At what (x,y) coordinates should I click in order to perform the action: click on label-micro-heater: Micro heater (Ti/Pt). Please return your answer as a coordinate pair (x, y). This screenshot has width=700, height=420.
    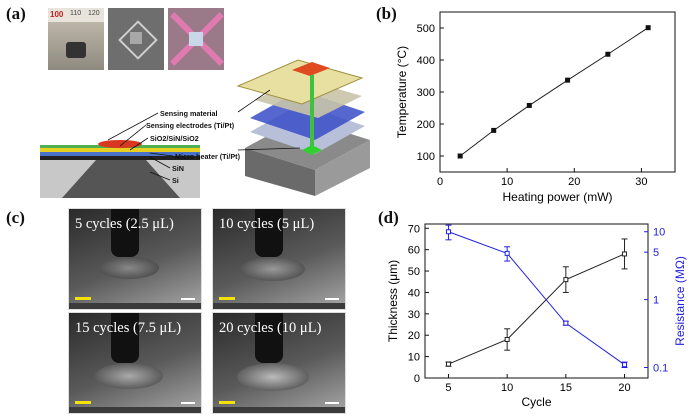
    Looking at the image, I should click on (208, 156).